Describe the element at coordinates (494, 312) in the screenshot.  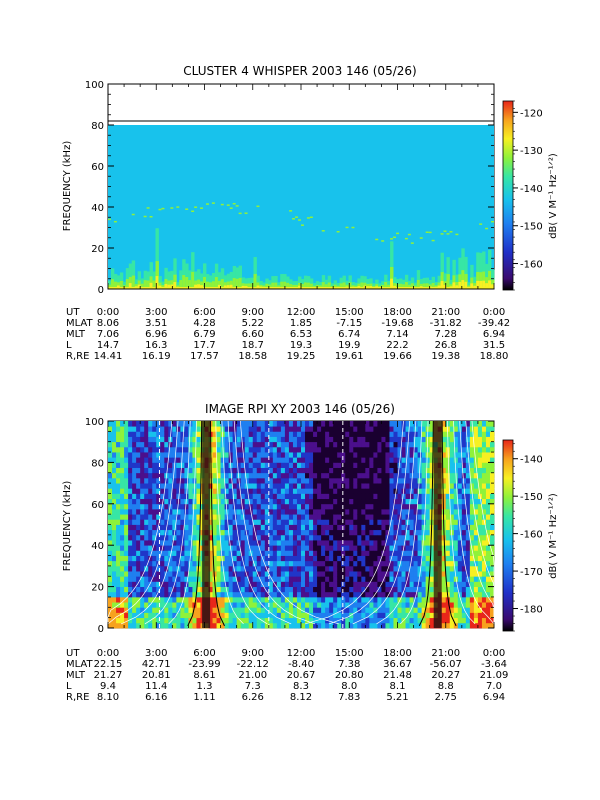
I see `ephemeris-value: 0:00` at that location.